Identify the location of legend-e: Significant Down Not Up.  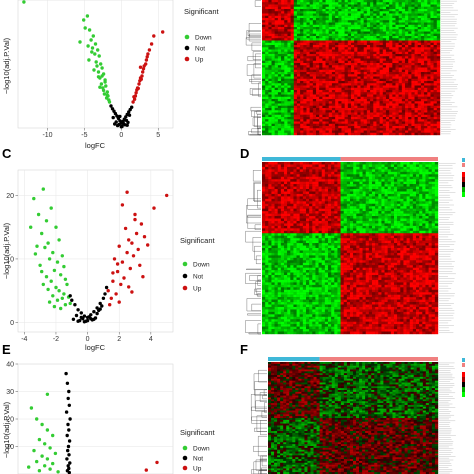
(198, 450).